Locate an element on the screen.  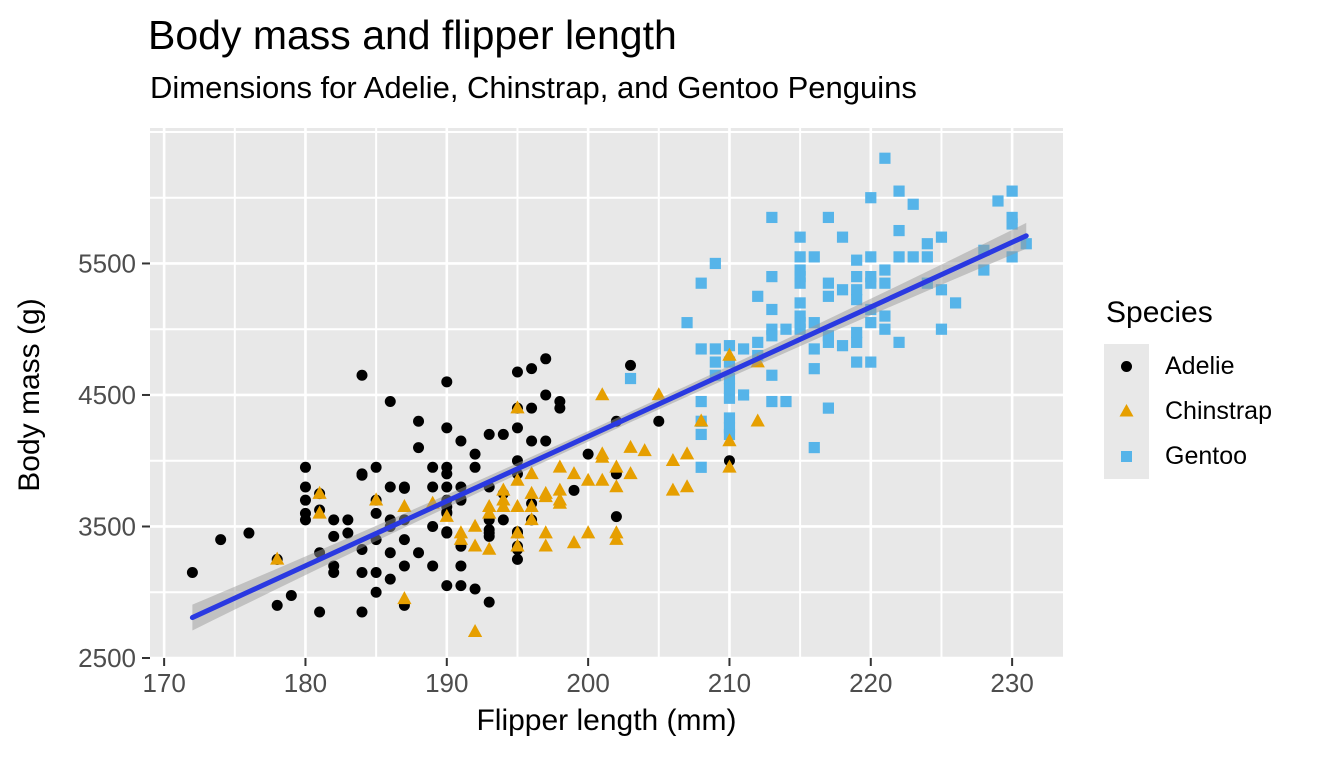
gentoo-key-box is located at coordinates (1126, 456).